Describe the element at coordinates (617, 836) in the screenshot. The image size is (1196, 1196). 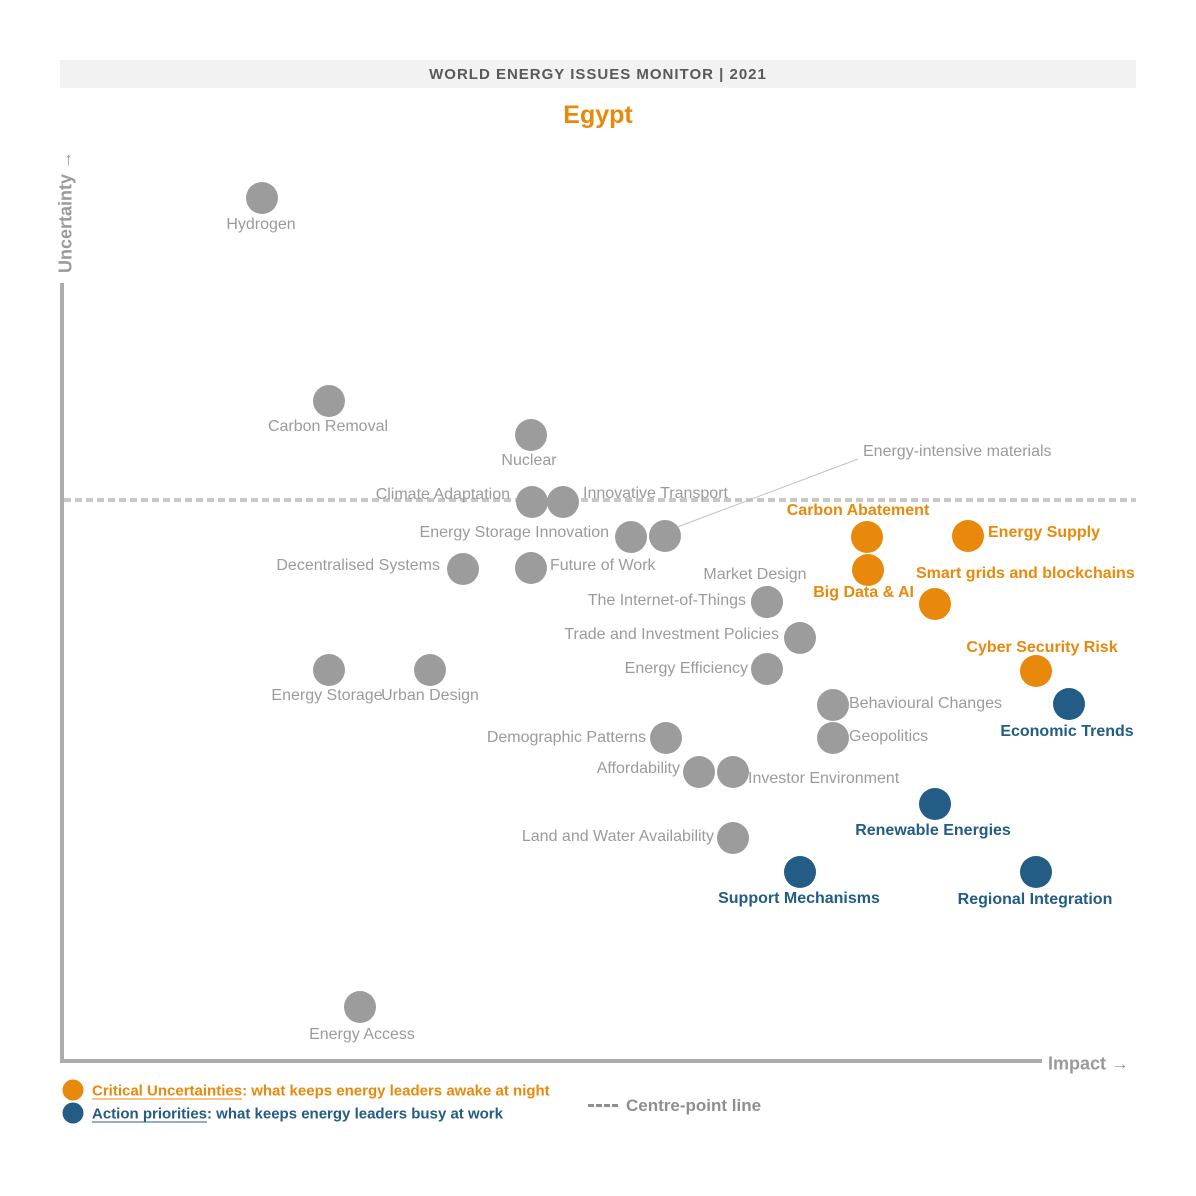
I see `label-land-and-water-availability: Land and Water Availability` at that location.